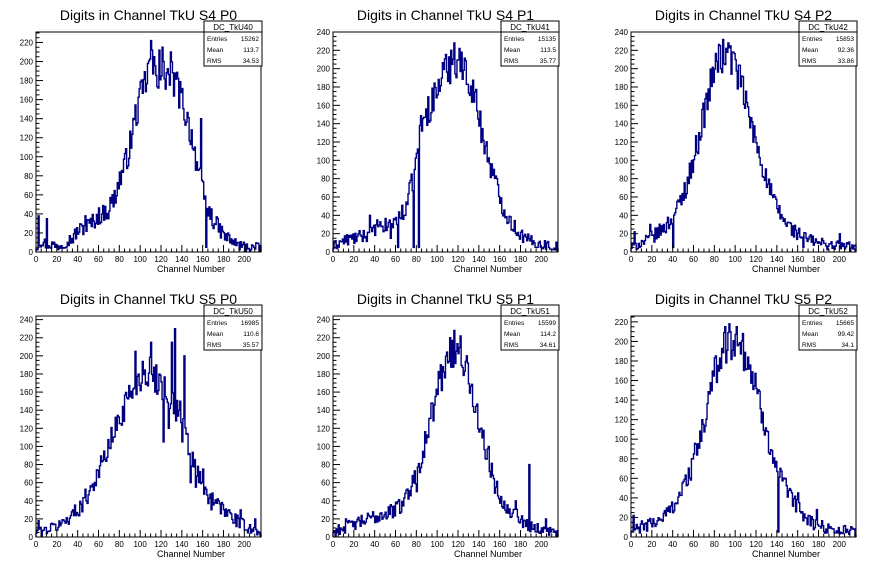 Image resolution: width=896 pixels, height=579 pixels. Describe the element at coordinates (623, 478) in the screenshot. I see `y-tick-label: 60` at that location.